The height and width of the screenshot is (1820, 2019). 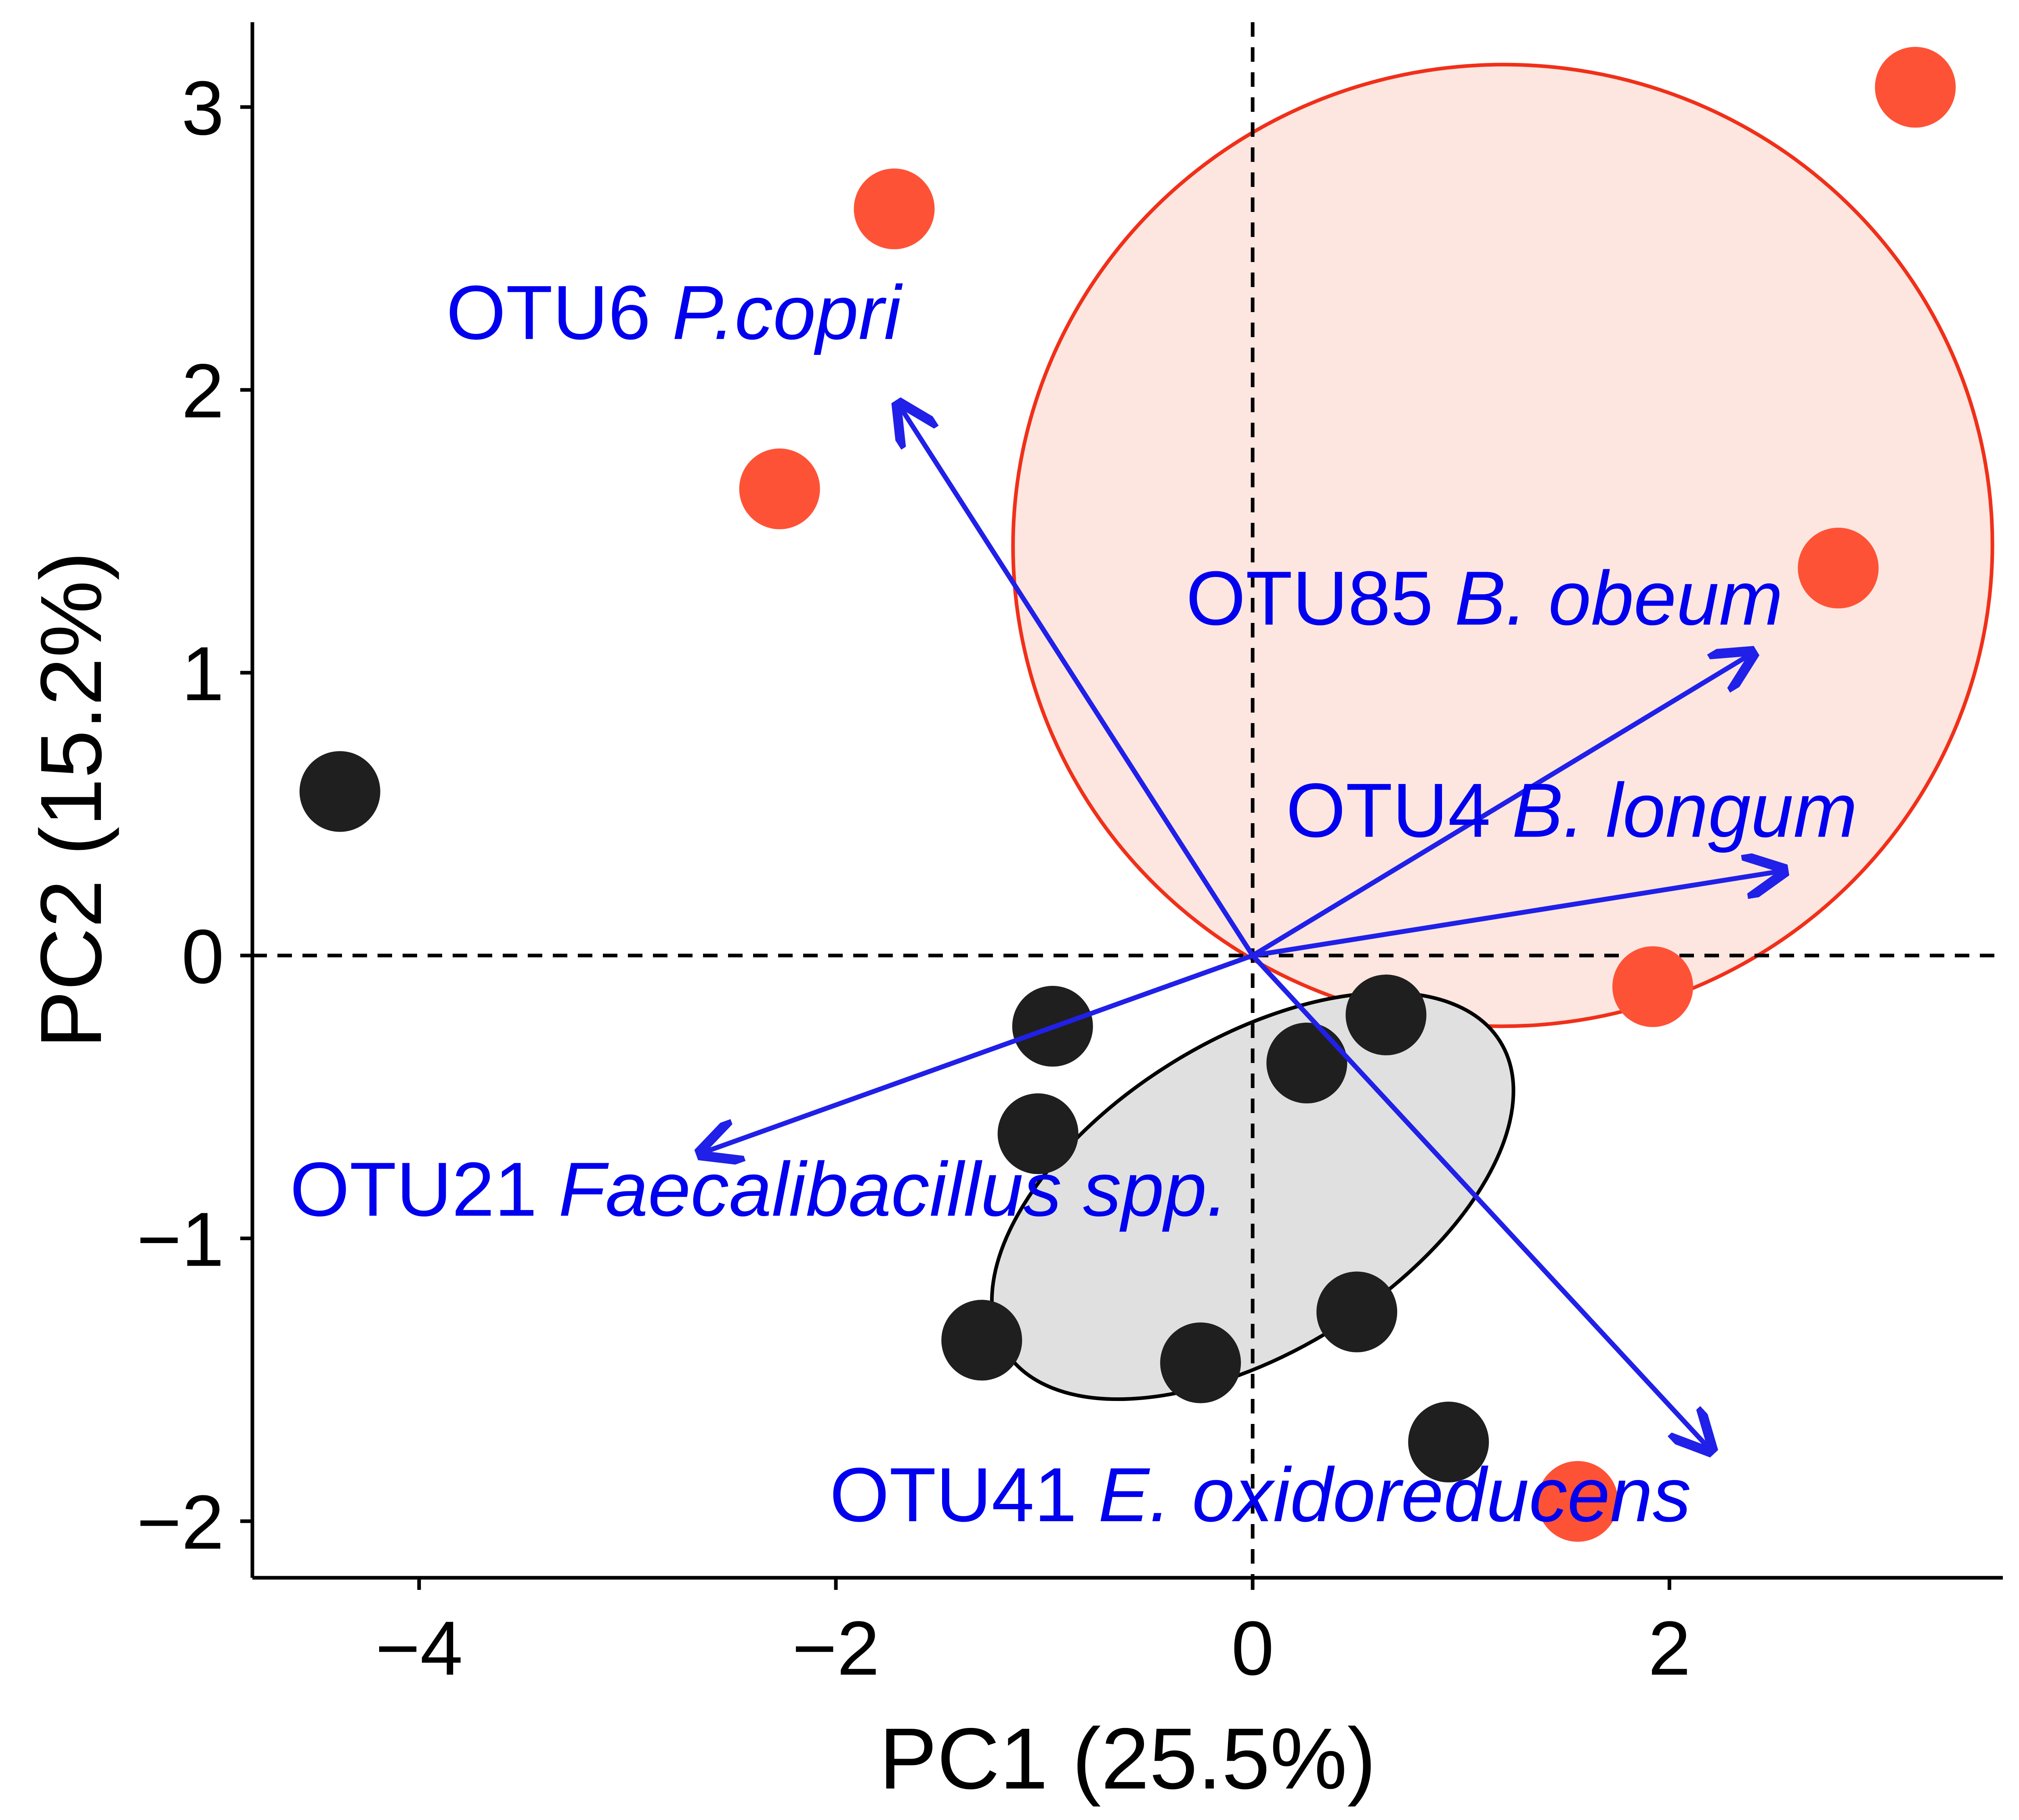 I want to click on loading-otu-id: OTU21, so click(x=424, y=1189).